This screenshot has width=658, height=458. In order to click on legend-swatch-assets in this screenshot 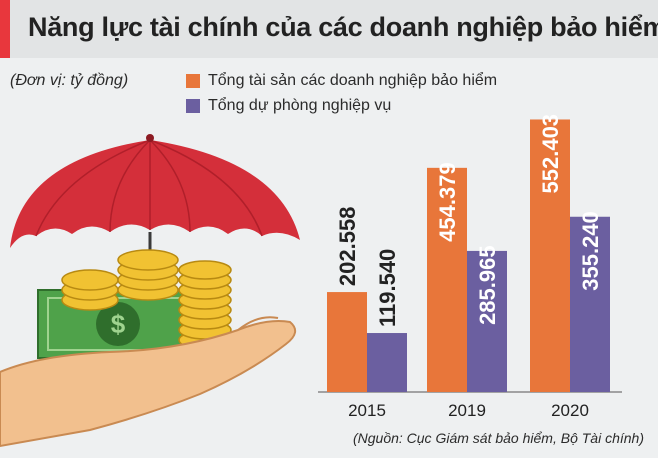, I will do `click(193, 81)`.